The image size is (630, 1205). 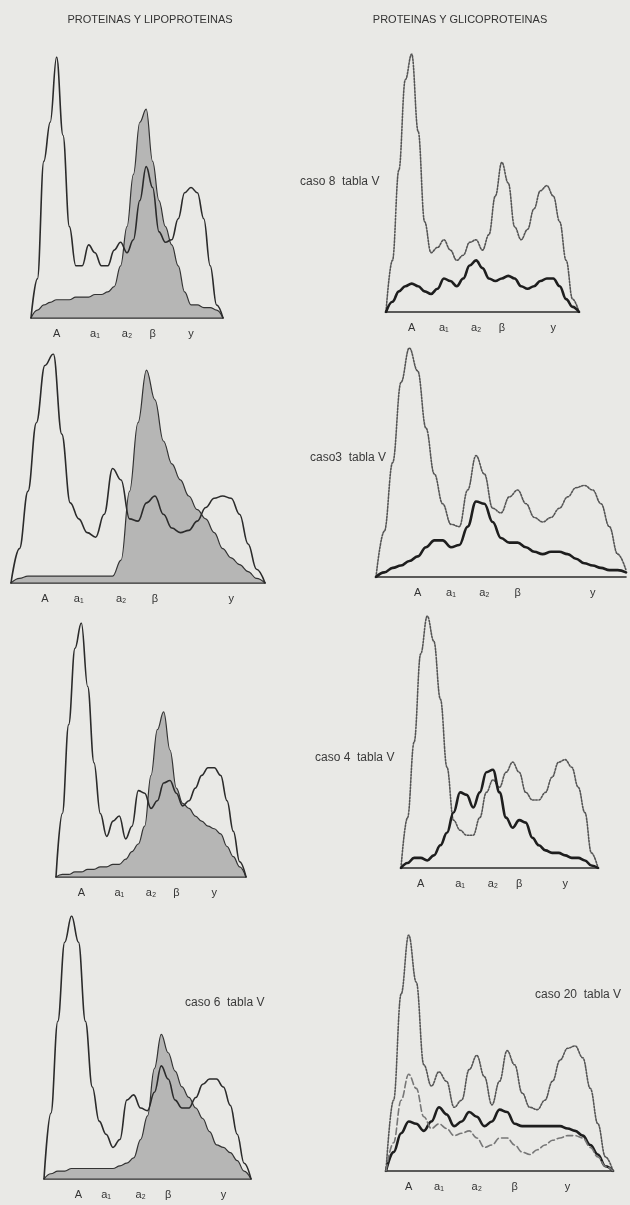 What do you see at coordinates (460, 18) in the screenshot?
I see `chart-title: PROTEINAS Y GLICOPROTEINAS` at bounding box center [460, 18].